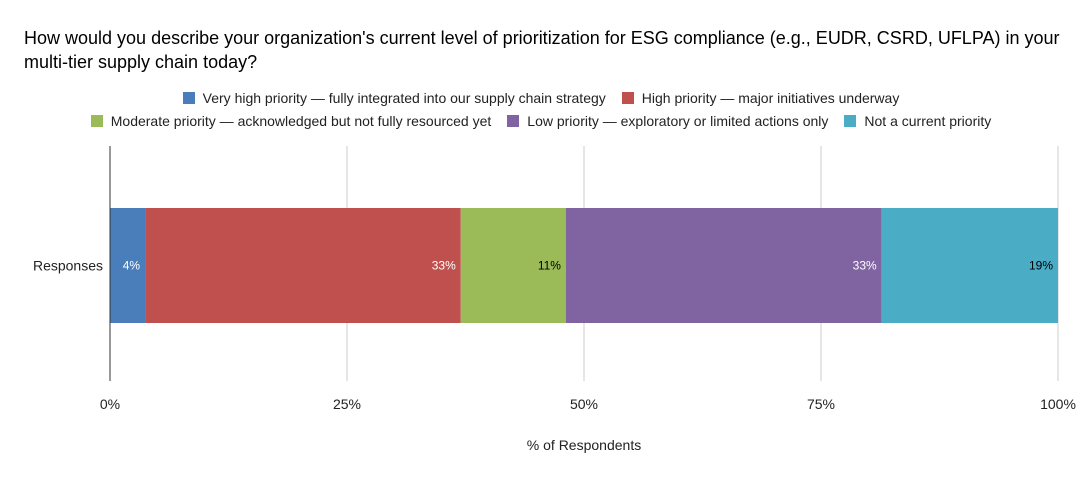  I want to click on data-label-1: 33%, so click(444, 266).